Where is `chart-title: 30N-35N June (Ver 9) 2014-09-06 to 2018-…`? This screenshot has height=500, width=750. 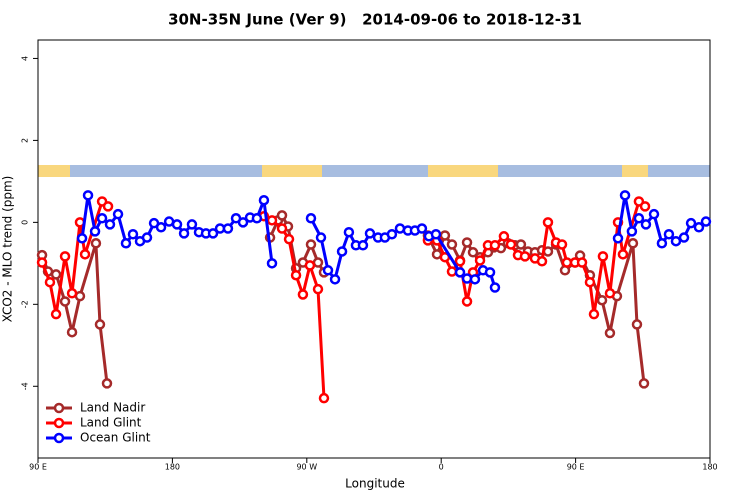
chart-title: 30N-35N June (Ver 9) 2014-09-06 to 2018-… is located at coordinates (375, 20).